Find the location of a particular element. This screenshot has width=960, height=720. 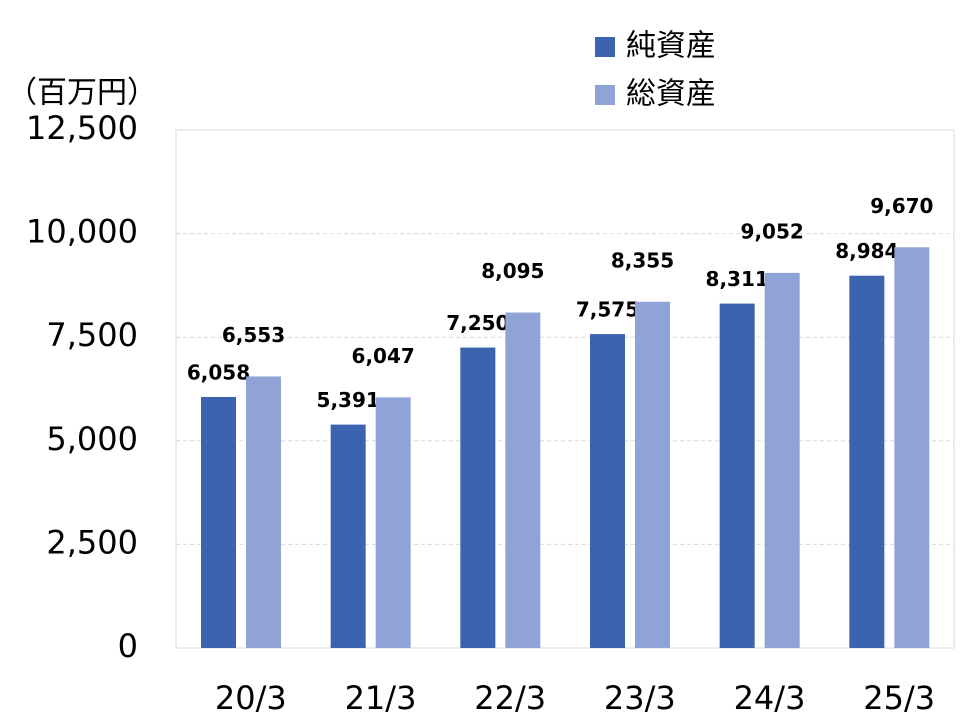

x-tick-label: 23/3 is located at coordinates (640, 698).